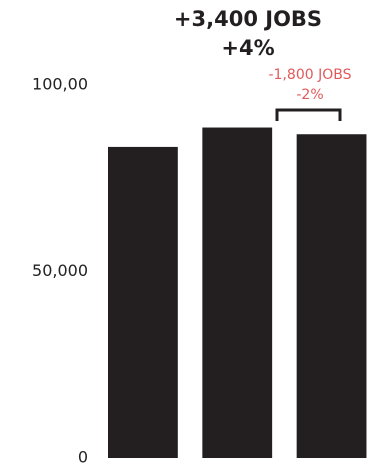 The image size is (387, 468). Describe the element at coordinates (309, 95) in the screenshot. I see `annotation: -2%` at that location.